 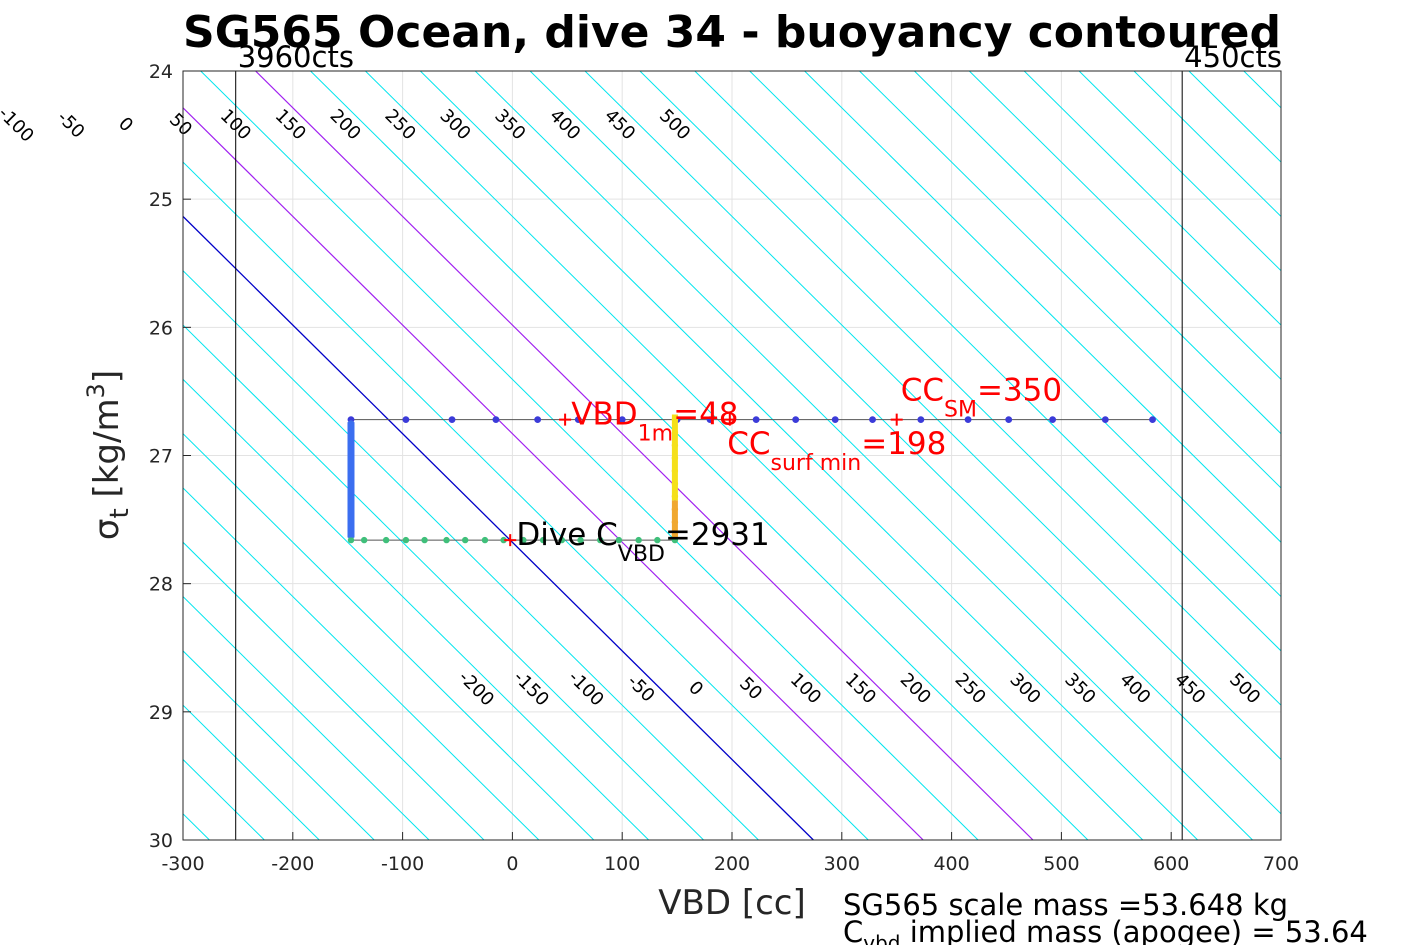 I want to click on x-tick-label: -100, so click(x=402, y=864).